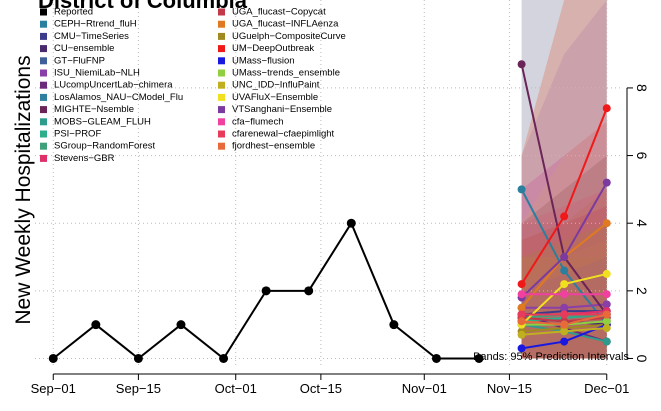 The height and width of the screenshot is (411, 661). What do you see at coordinates (138, 388) in the screenshot?
I see `x-tick-label: Sep−15` at bounding box center [138, 388].